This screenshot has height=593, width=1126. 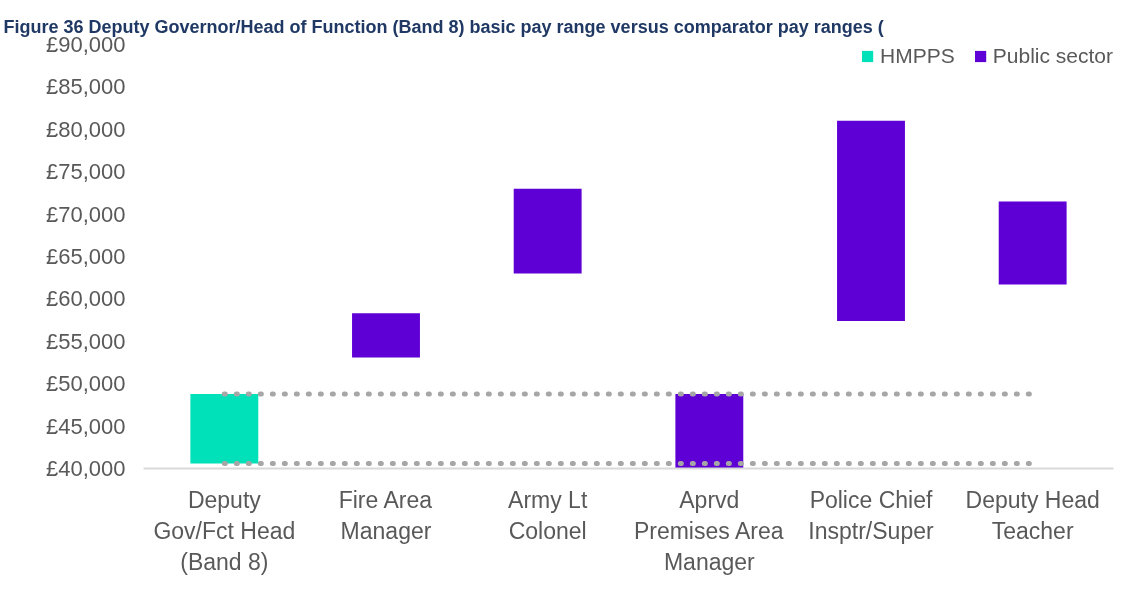 What do you see at coordinates (85, 341) in the screenshot?
I see `y-tick-label: £55,000` at bounding box center [85, 341].